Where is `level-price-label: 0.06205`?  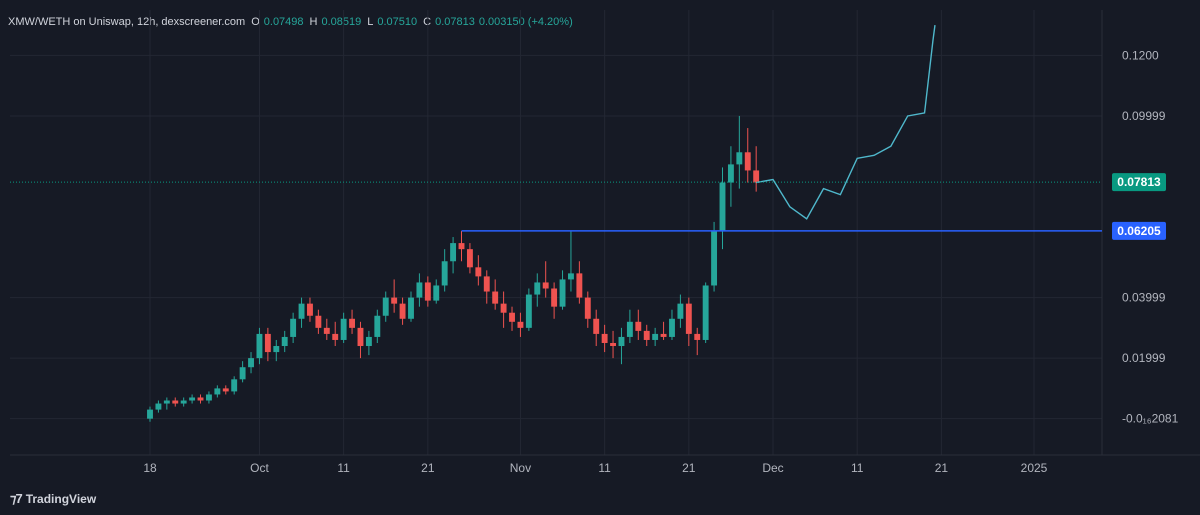
level-price-label: 0.06205 is located at coordinates (1139, 231).